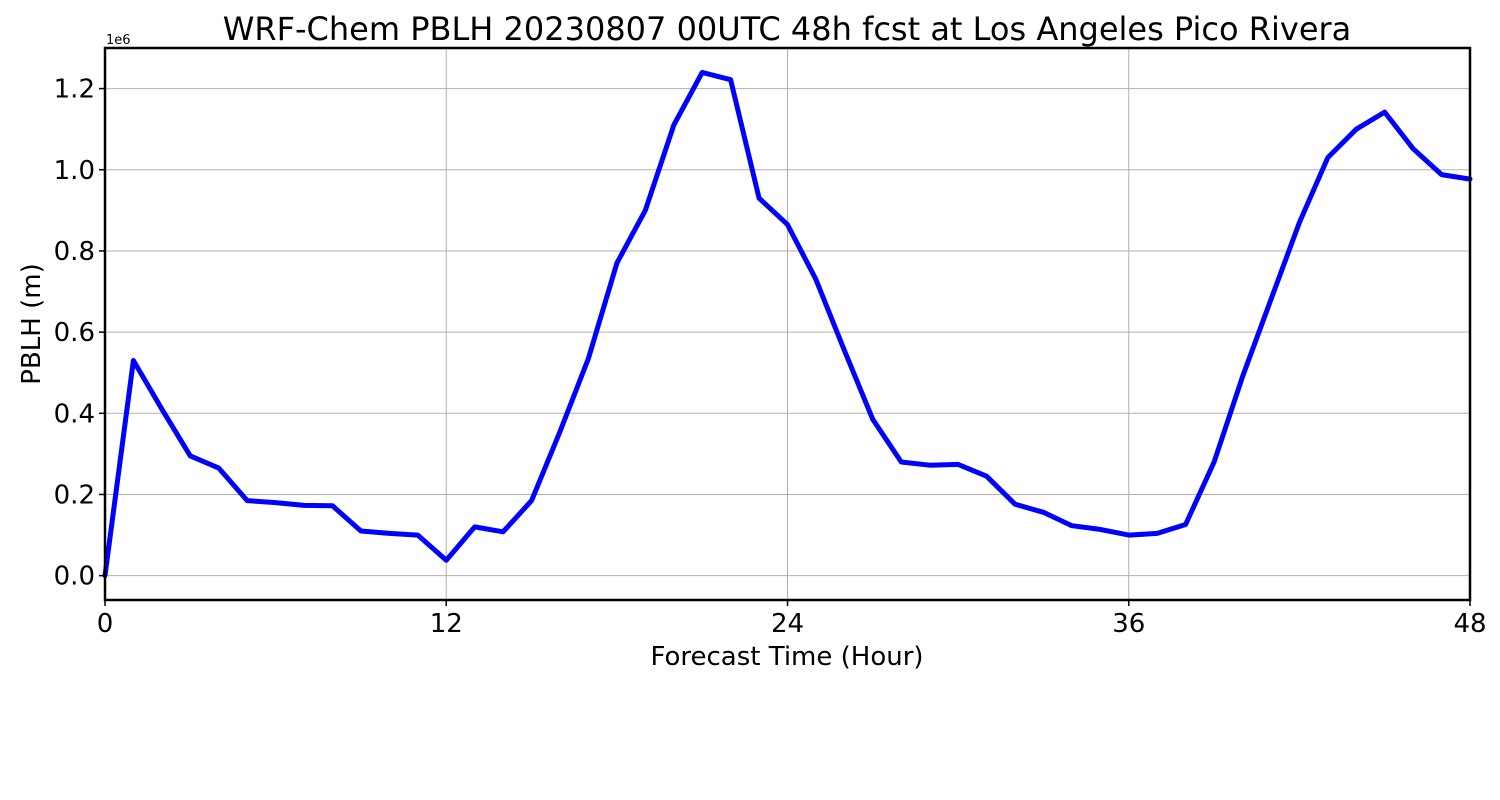 The image size is (1500, 800). What do you see at coordinates (74, 90) in the screenshot?
I see `y-tick-label: 1.2` at bounding box center [74, 90].